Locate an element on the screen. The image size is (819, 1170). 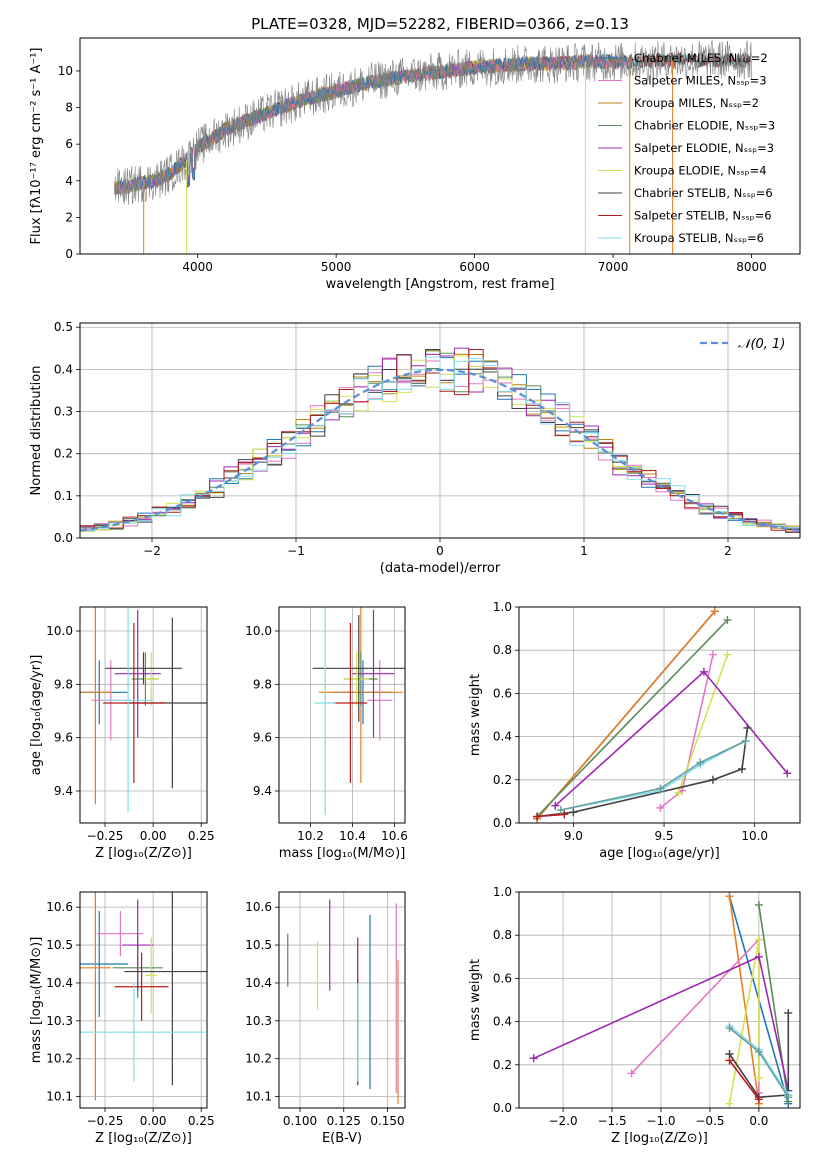
x-tick-label: −0.25 is located at coordinates (105, 1121).